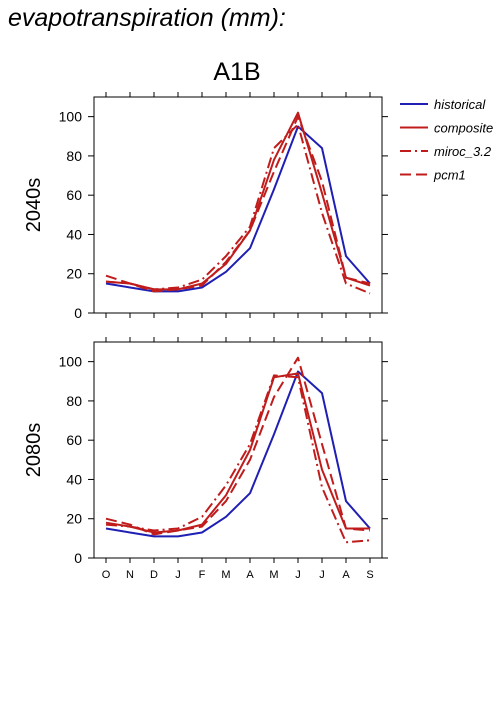 The width and height of the screenshot is (501, 709). What do you see at coordinates (460, 104) in the screenshot?
I see `legend-label: historical` at bounding box center [460, 104].